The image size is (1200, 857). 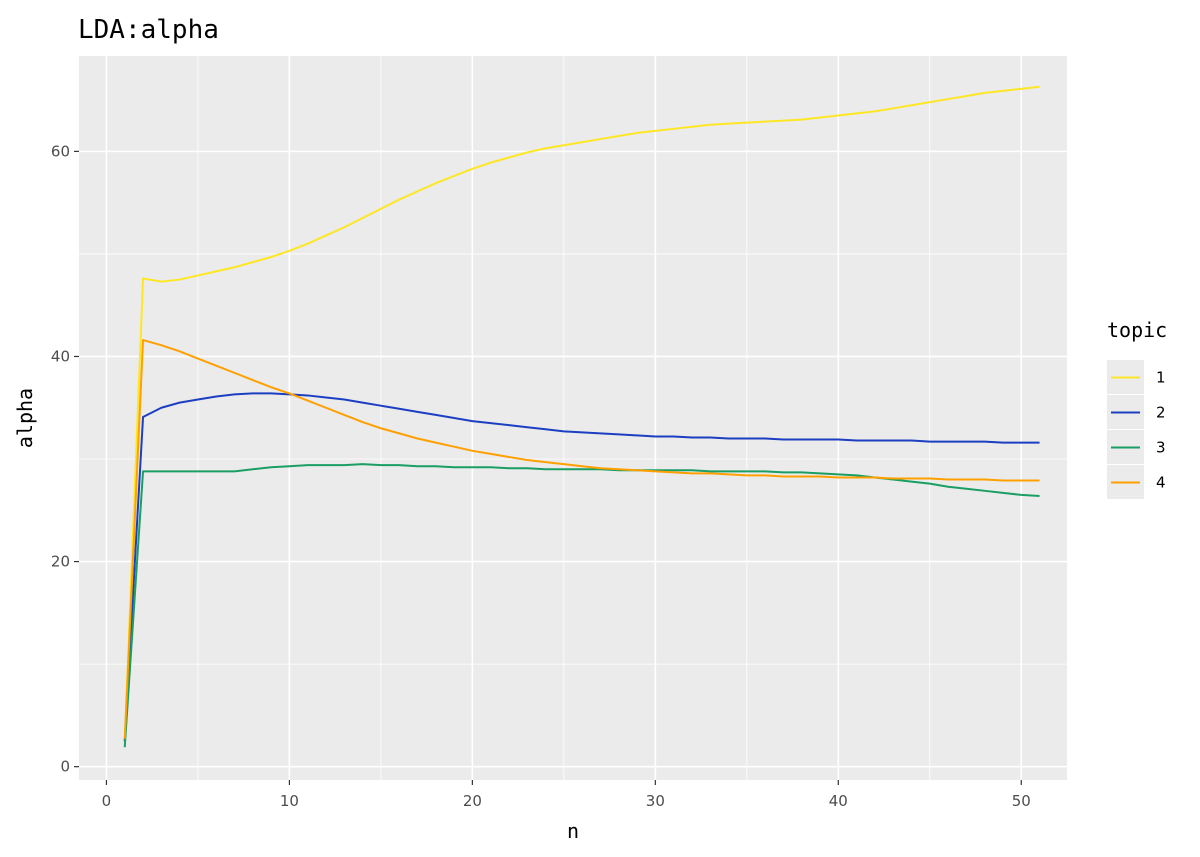 What do you see at coordinates (472, 801) in the screenshot?
I see `x-tick-label: 20` at bounding box center [472, 801].